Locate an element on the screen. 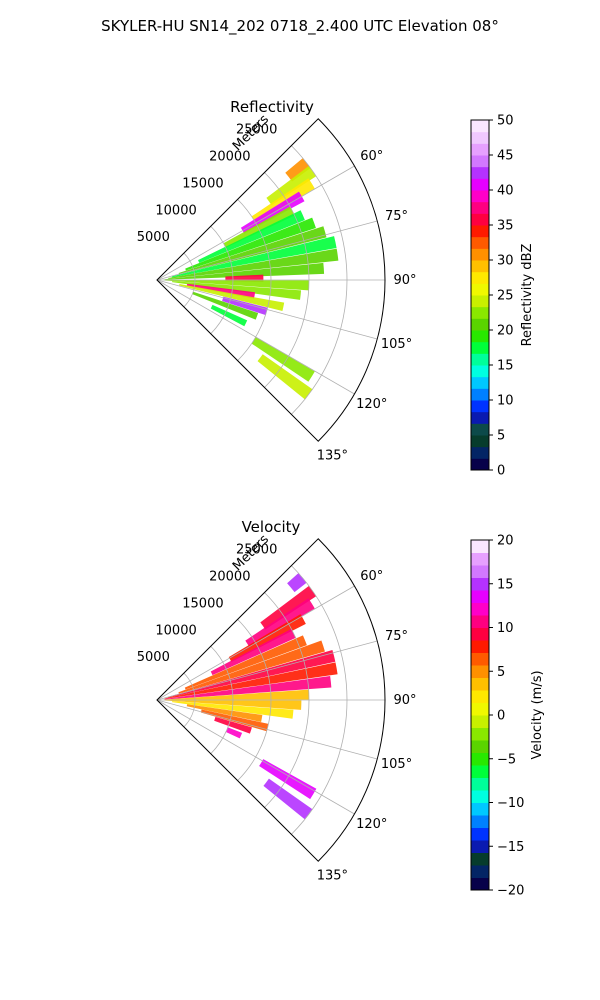 This screenshot has width=600, height=1000. colorbar-tick-label: 45 is located at coordinates (505, 156).